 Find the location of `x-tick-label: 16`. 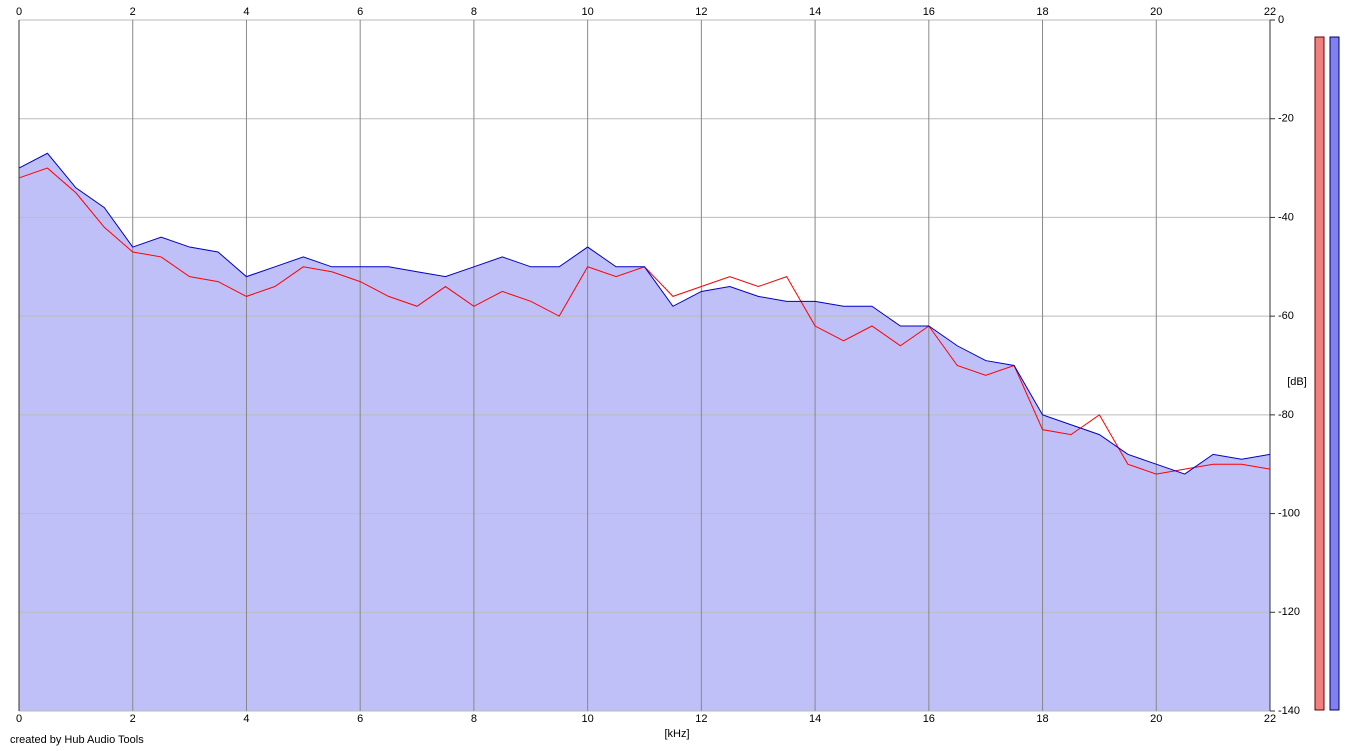

x-tick-label: 16 is located at coordinates (929, 719).